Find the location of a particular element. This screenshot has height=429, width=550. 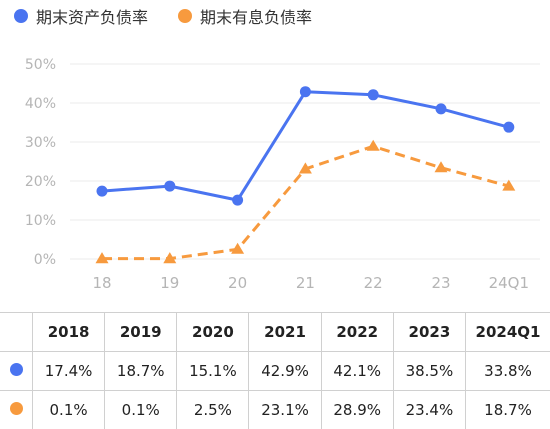

y-tick-label: 50% is located at coordinates (40, 65).